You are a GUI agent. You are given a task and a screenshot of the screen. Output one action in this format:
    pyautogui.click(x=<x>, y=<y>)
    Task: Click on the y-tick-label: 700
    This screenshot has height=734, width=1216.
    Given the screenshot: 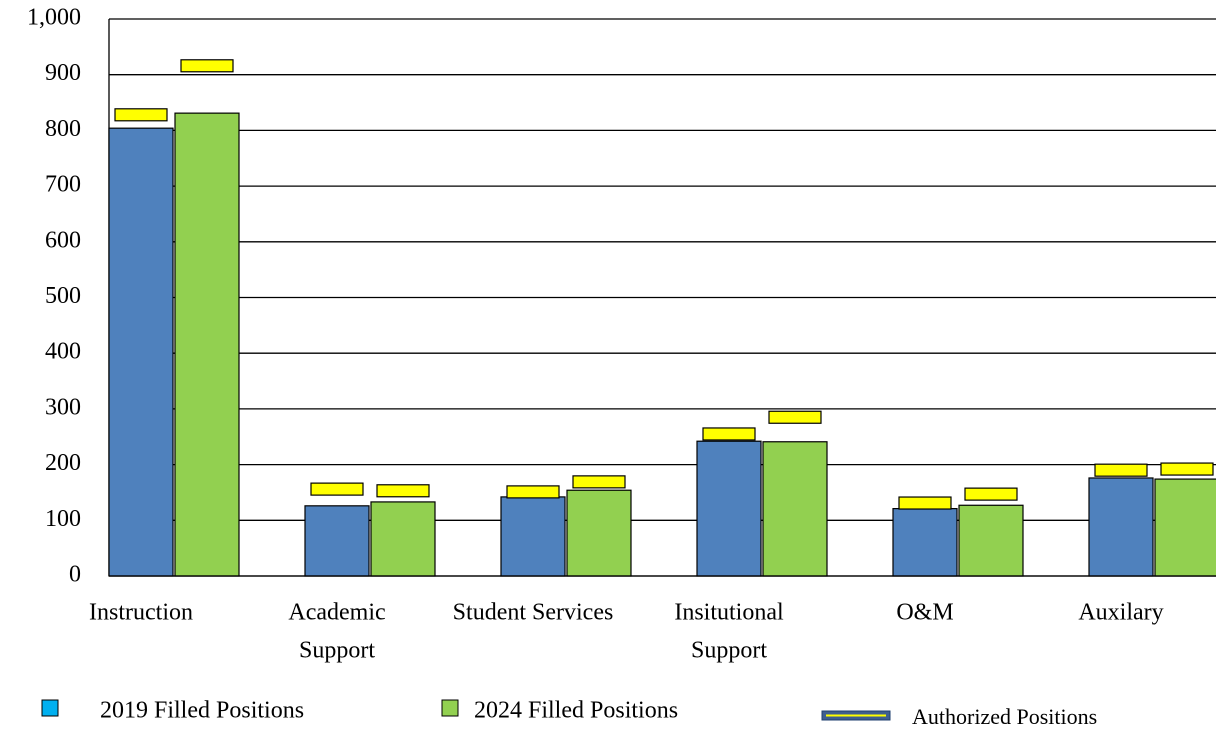 What is the action you would take?
    pyautogui.click(x=63, y=185)
    